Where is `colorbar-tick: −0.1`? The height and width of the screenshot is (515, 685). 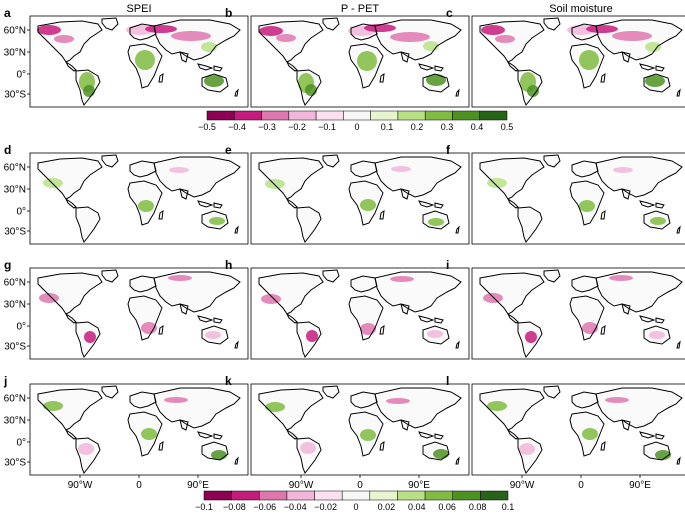
colorbar-tick: −0.1 is located at coordinates (204, 507).